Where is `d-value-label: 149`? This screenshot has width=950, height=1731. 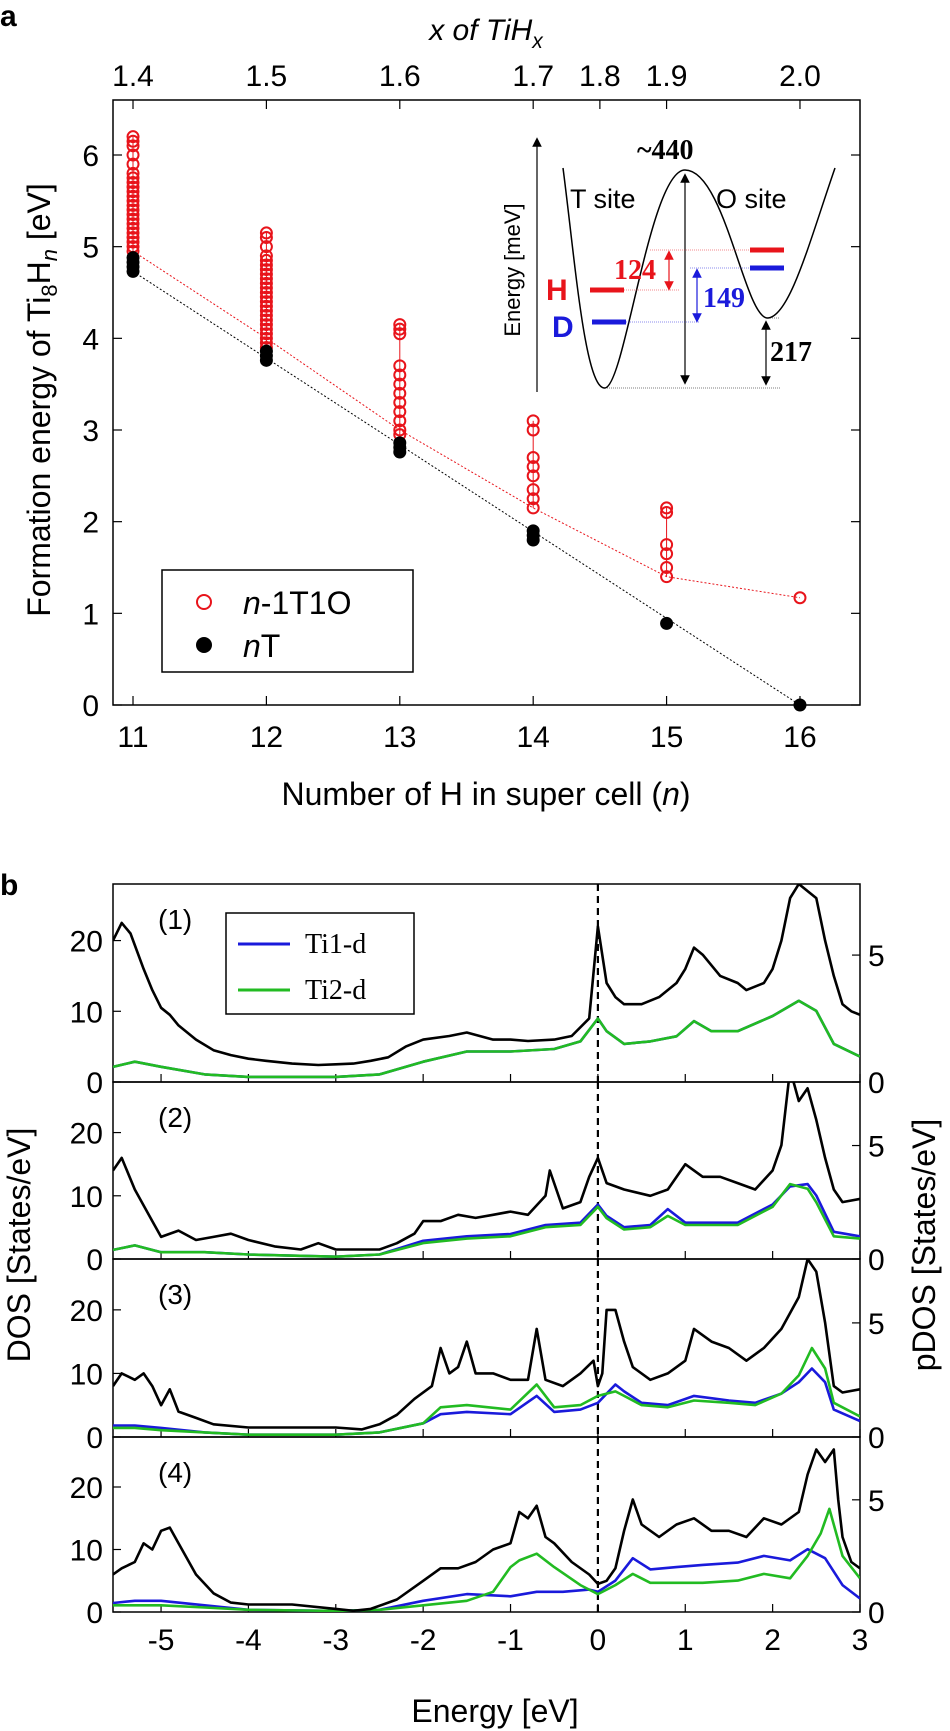 d-value-label: 149 is located at coordinates (724, 298).